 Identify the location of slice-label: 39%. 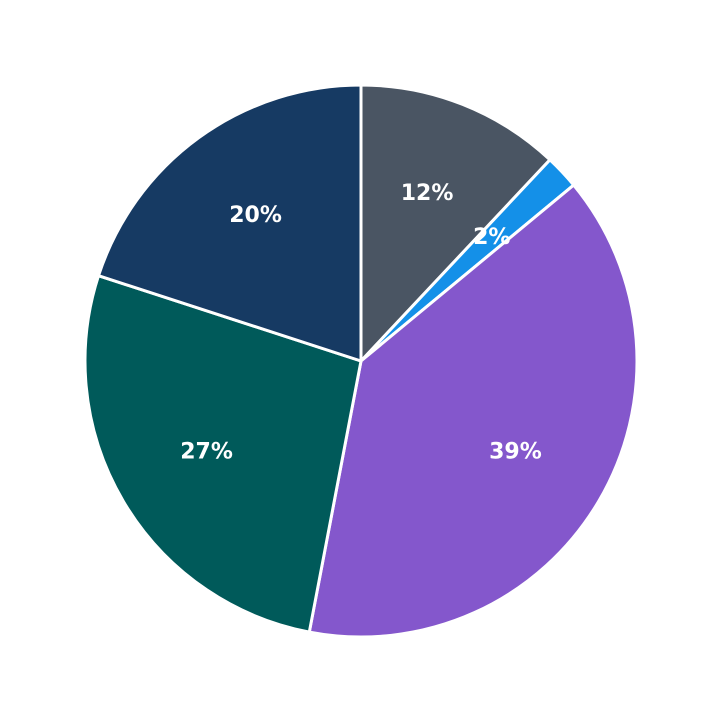
(515, 451).